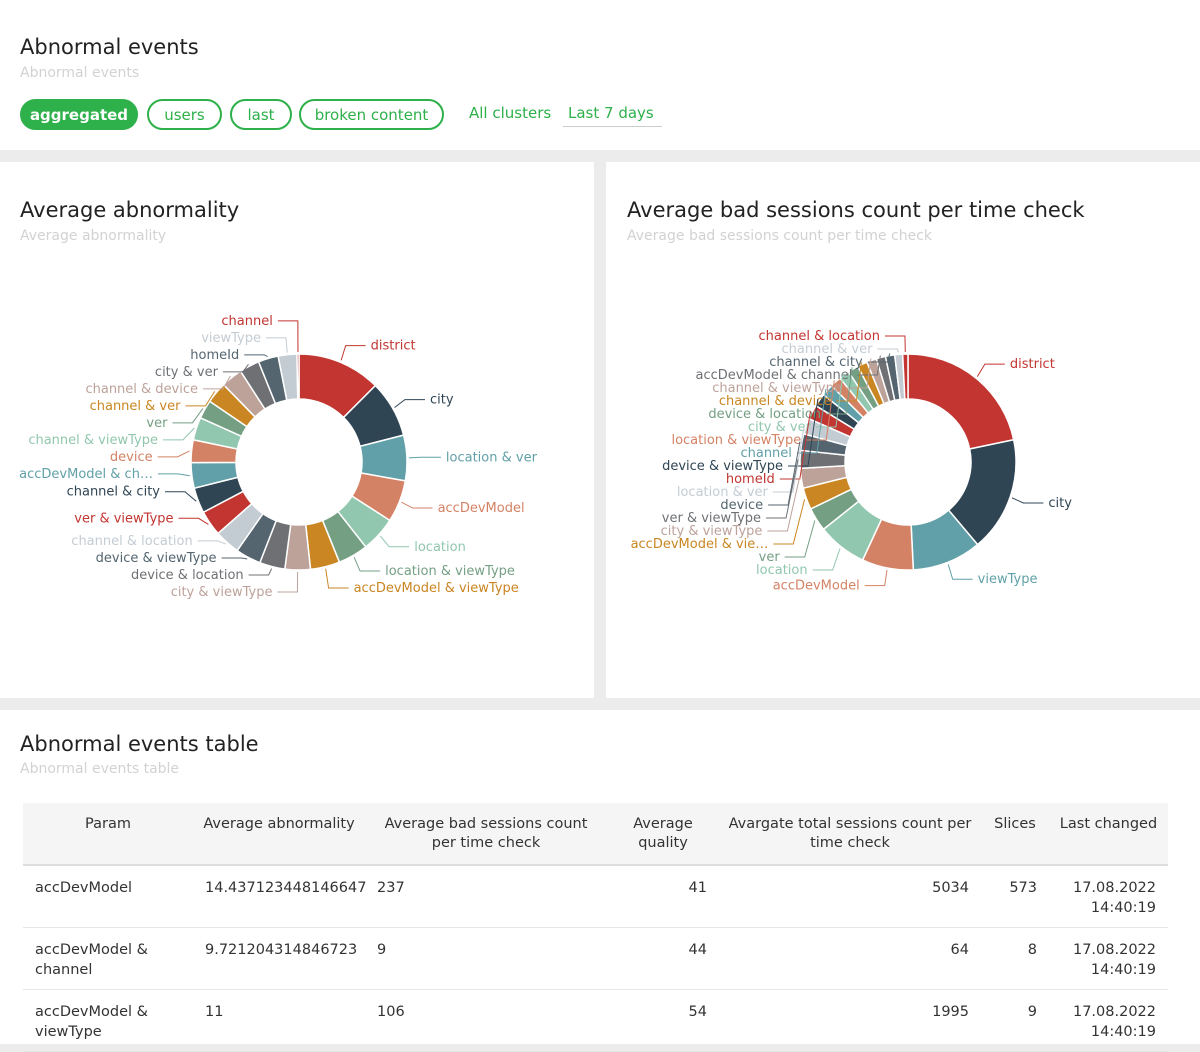 This screenshot has width=1200, height=1052. What do you see at coordinates (850, 958) in the screenshot?
I see `cell-total-sessions: 64` at bounding box center [850, 958].